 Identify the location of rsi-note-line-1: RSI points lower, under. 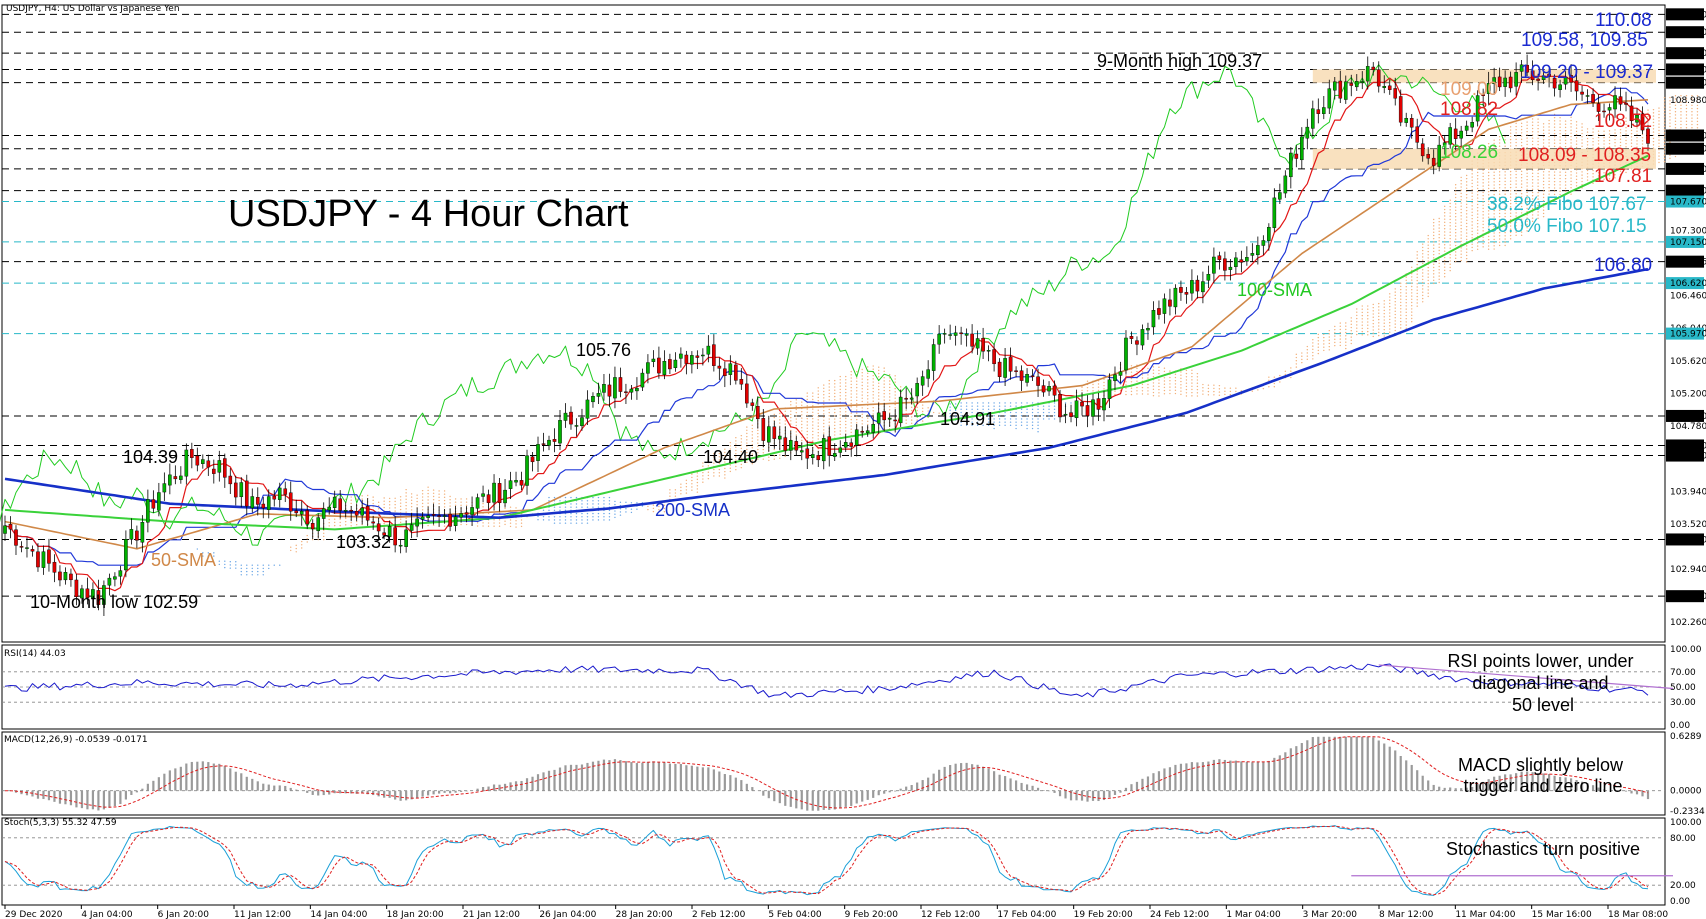
(1540, 661).